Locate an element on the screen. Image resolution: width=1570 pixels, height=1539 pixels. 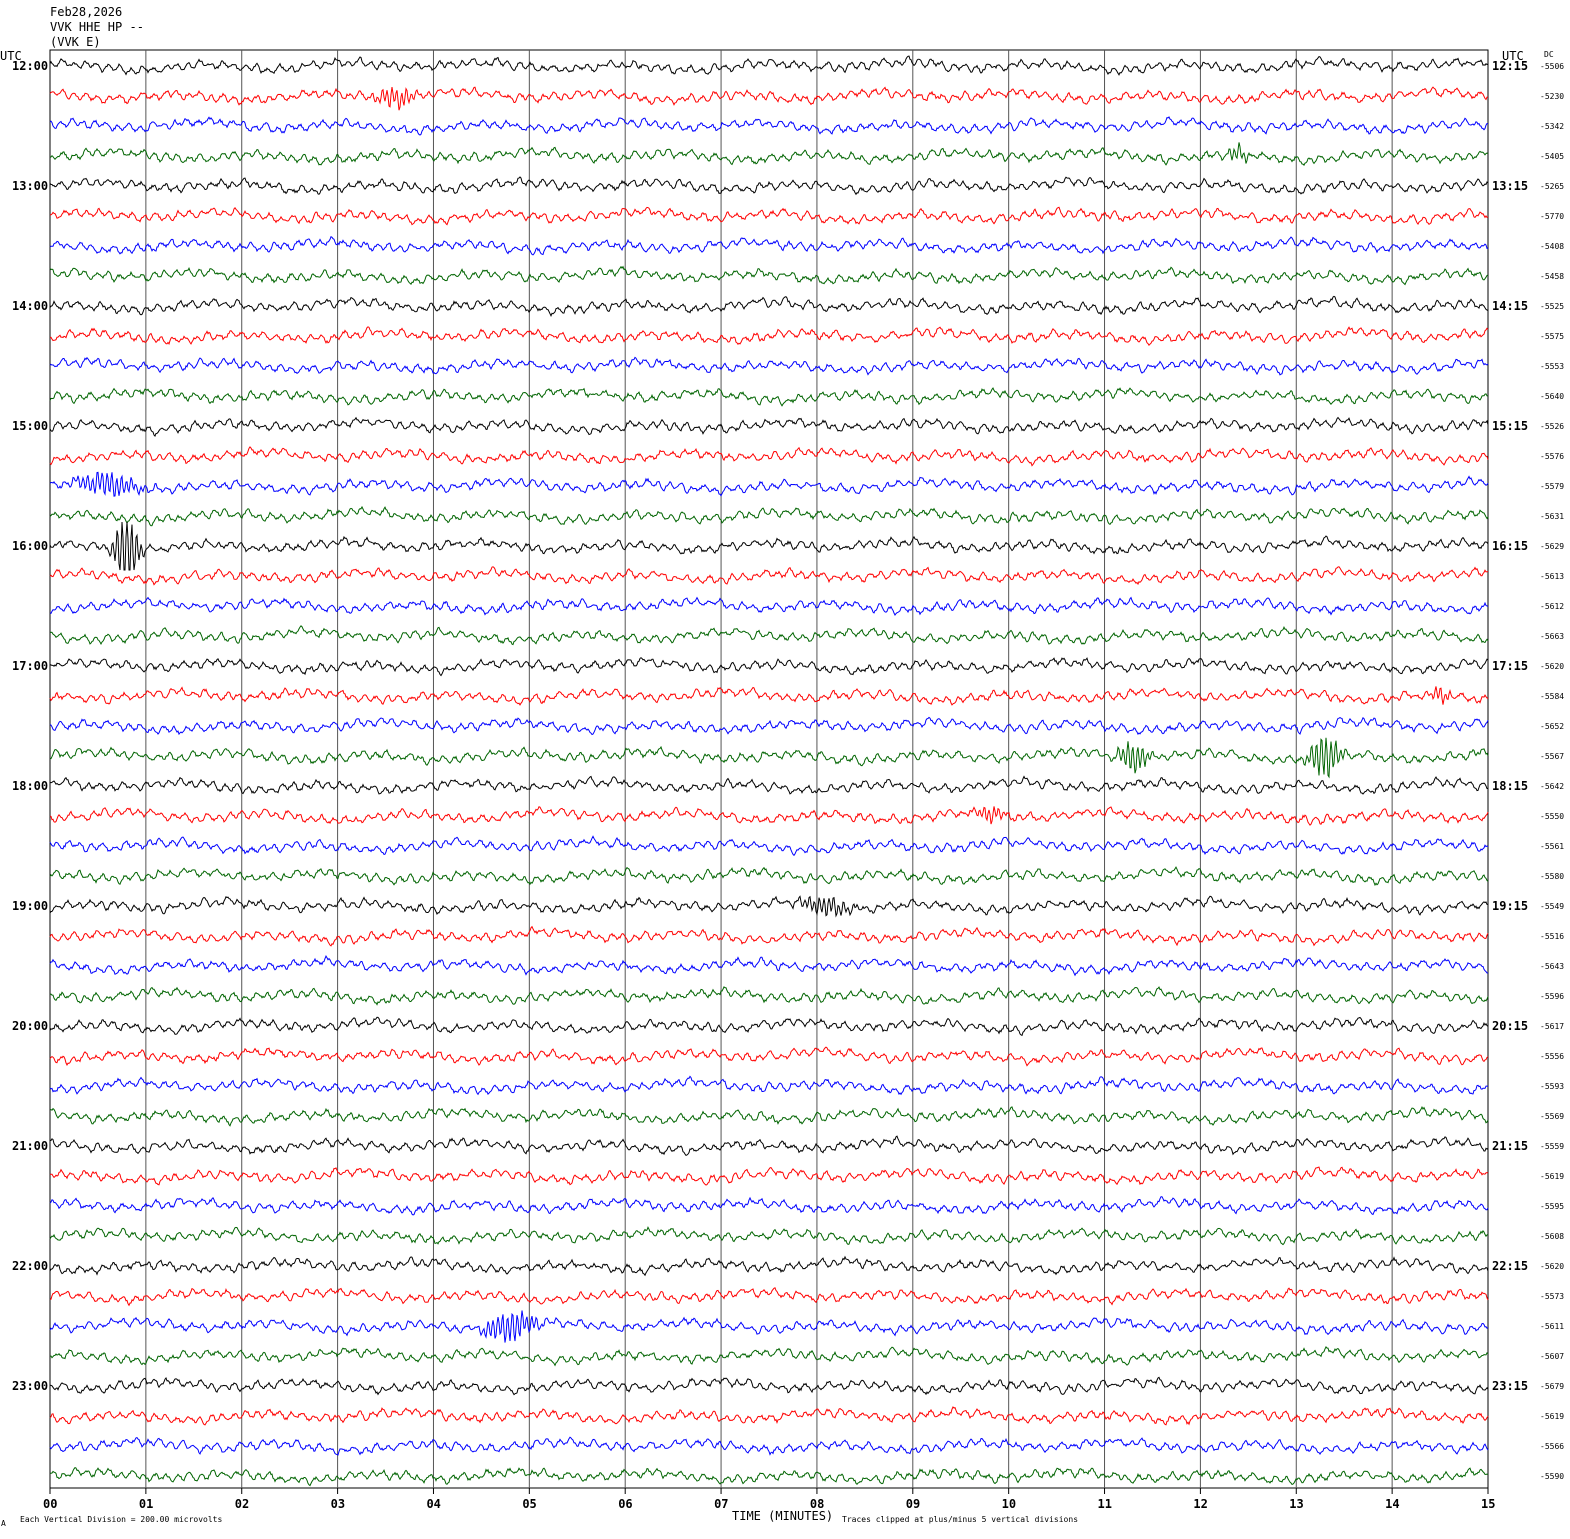
header-channel: (VVK E) is located at coordinates (75, 42).